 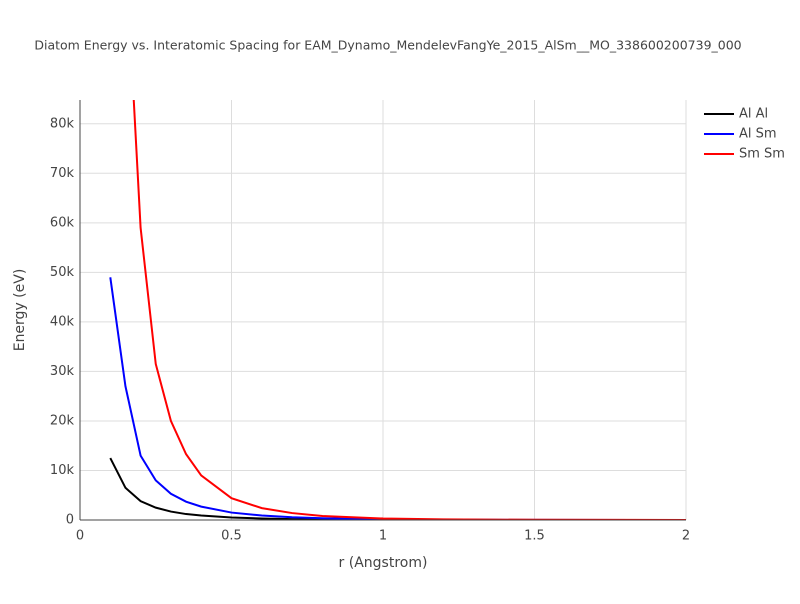 I want to click on x-tick-label: 0, so click(x=80, y=536).